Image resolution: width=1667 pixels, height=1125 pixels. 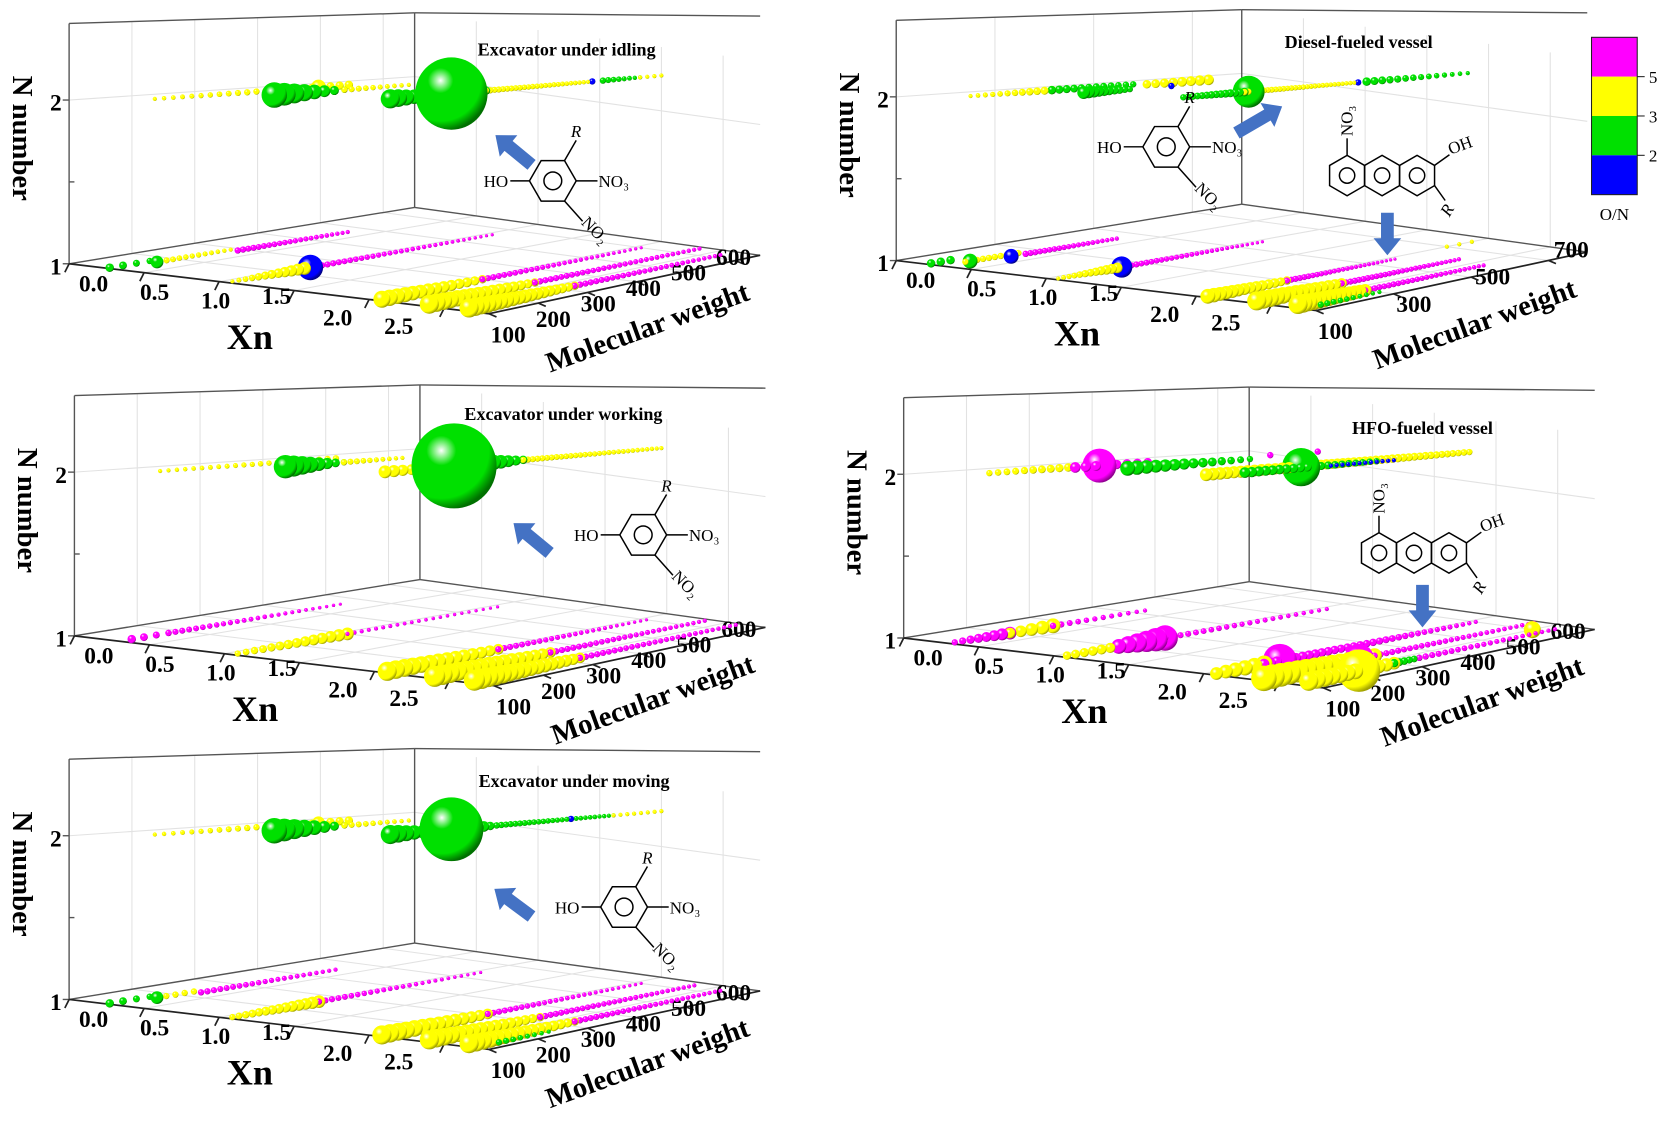 I want to click on label-no3: NO₃, so click(x=1227, y=147).